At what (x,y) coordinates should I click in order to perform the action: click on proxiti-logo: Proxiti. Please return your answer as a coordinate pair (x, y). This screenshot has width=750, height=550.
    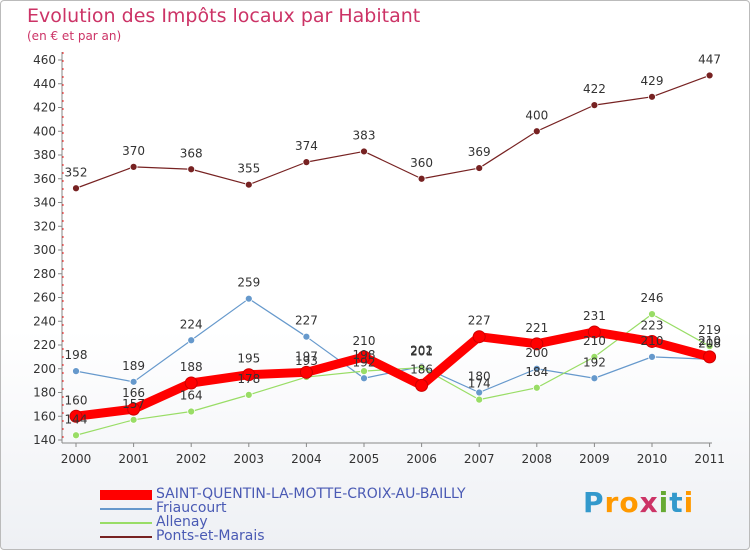
    Looking at the image, I should click on (638, 502).